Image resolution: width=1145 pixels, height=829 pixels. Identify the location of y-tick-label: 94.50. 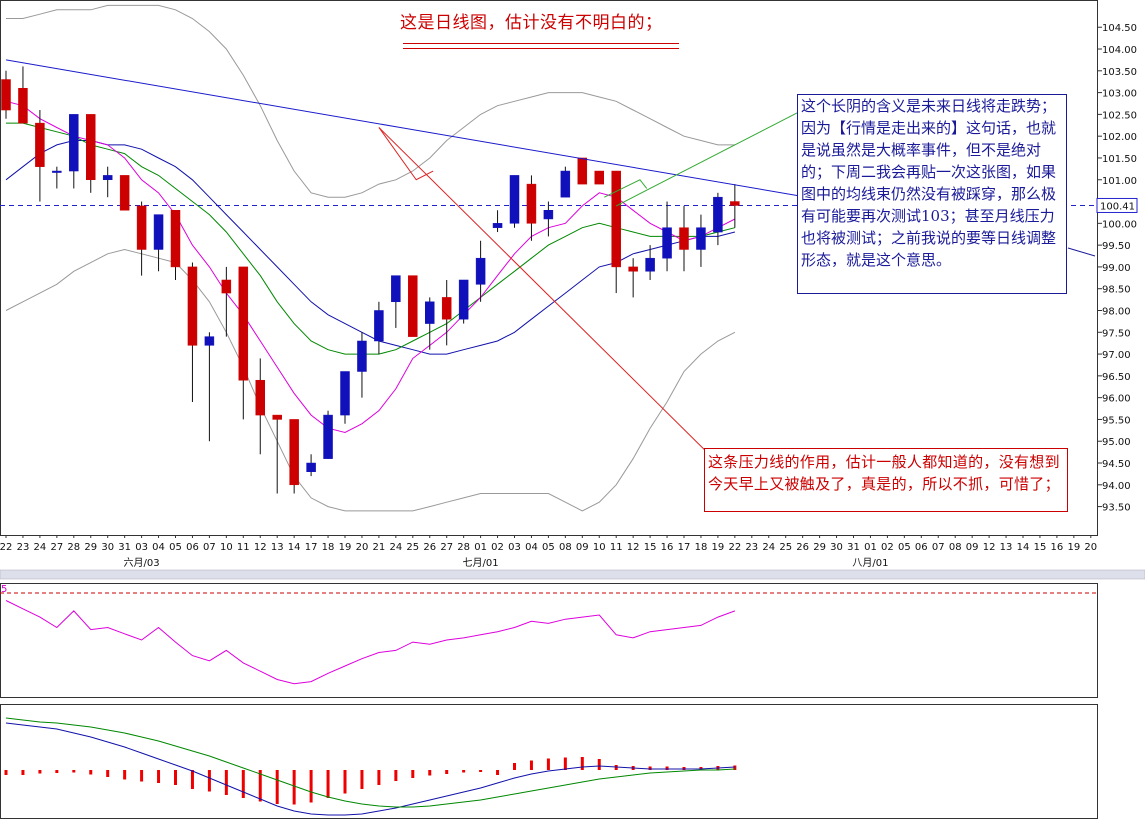
(1116, 464).